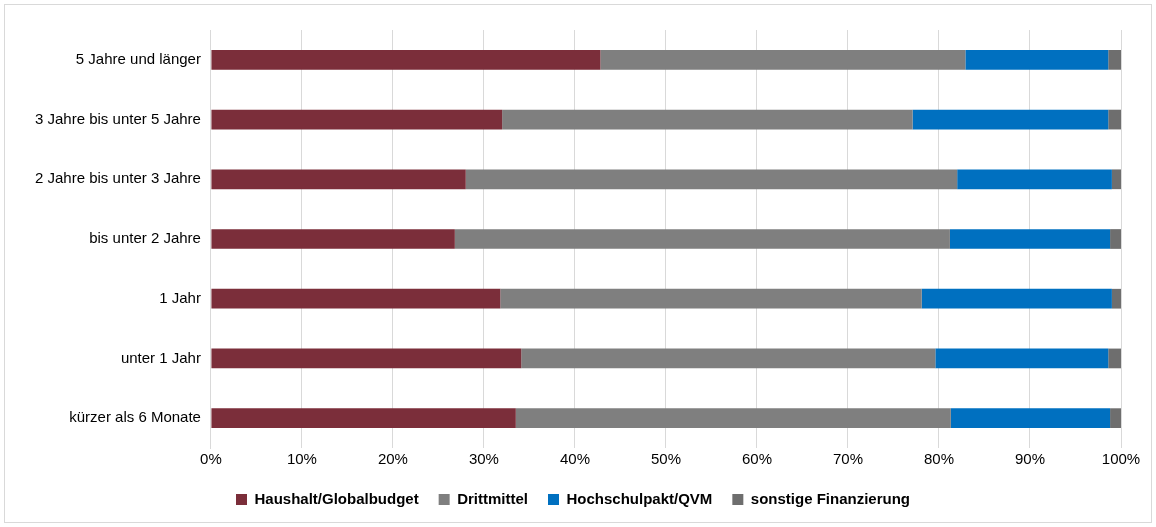  I want to click on x-tick-label: 80%, so click(938, 459).